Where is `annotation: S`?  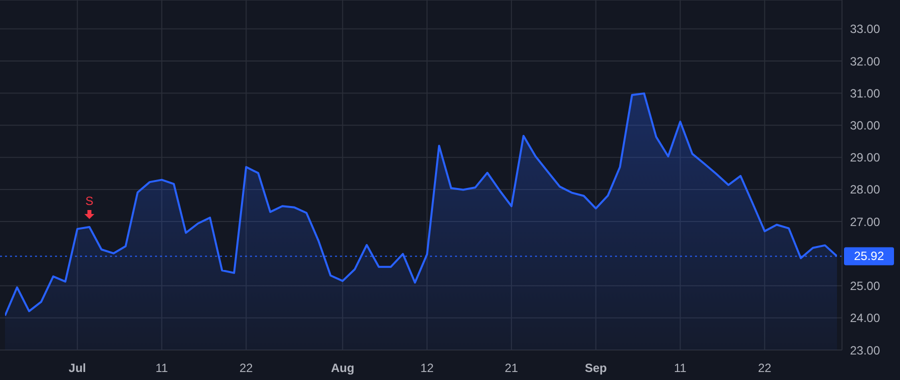 annotation: S is located at coordinates (89, 201).